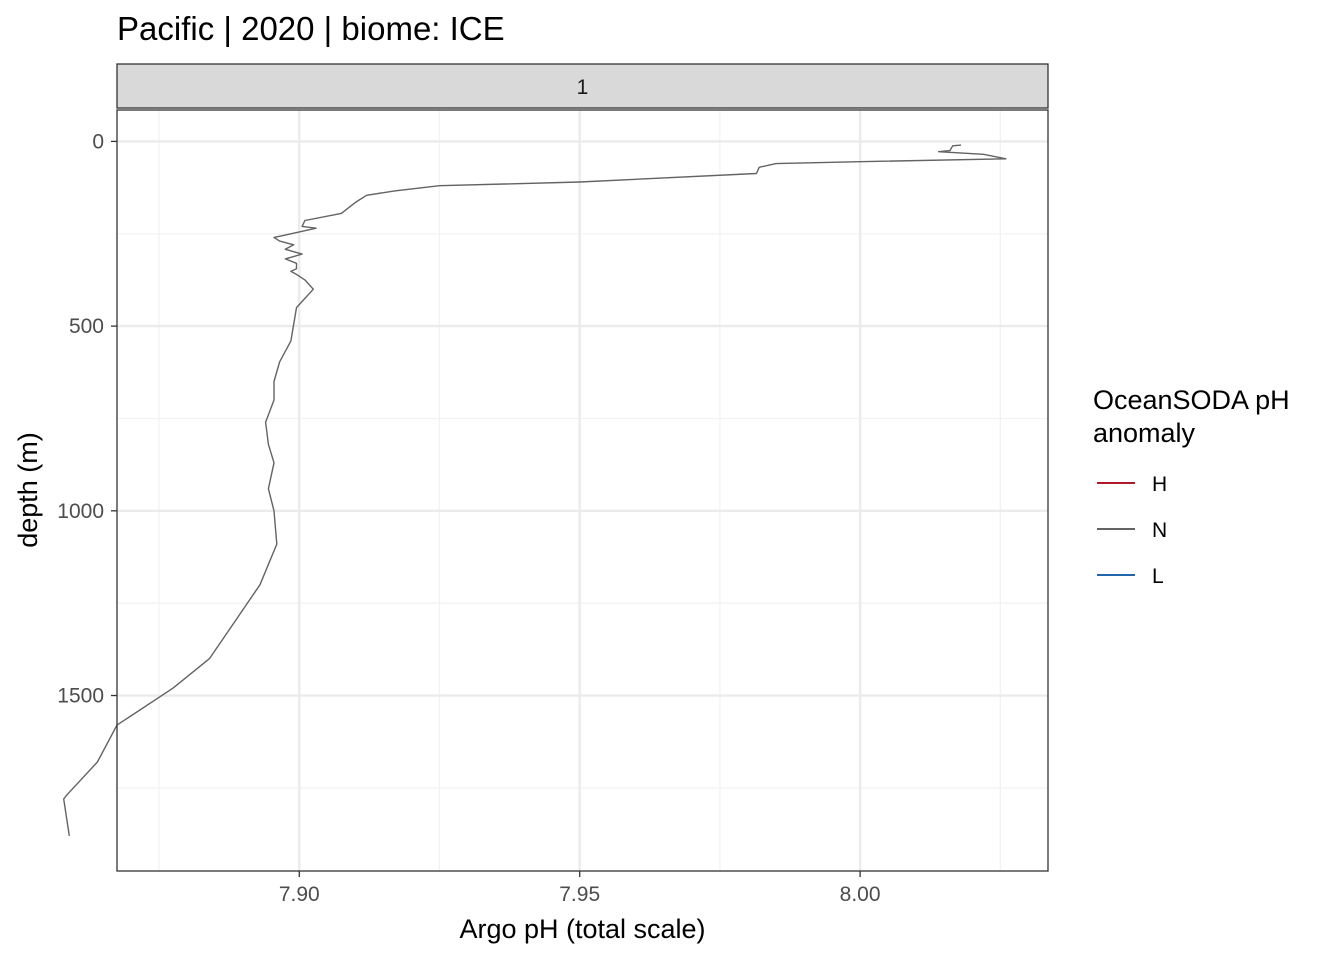 The width and height of the screenshot is (1344, 960). What do you see at coordinates (1159, 530) in the screenshot?
I see `legend-label-N: N` at bounding box center [1159, 530].